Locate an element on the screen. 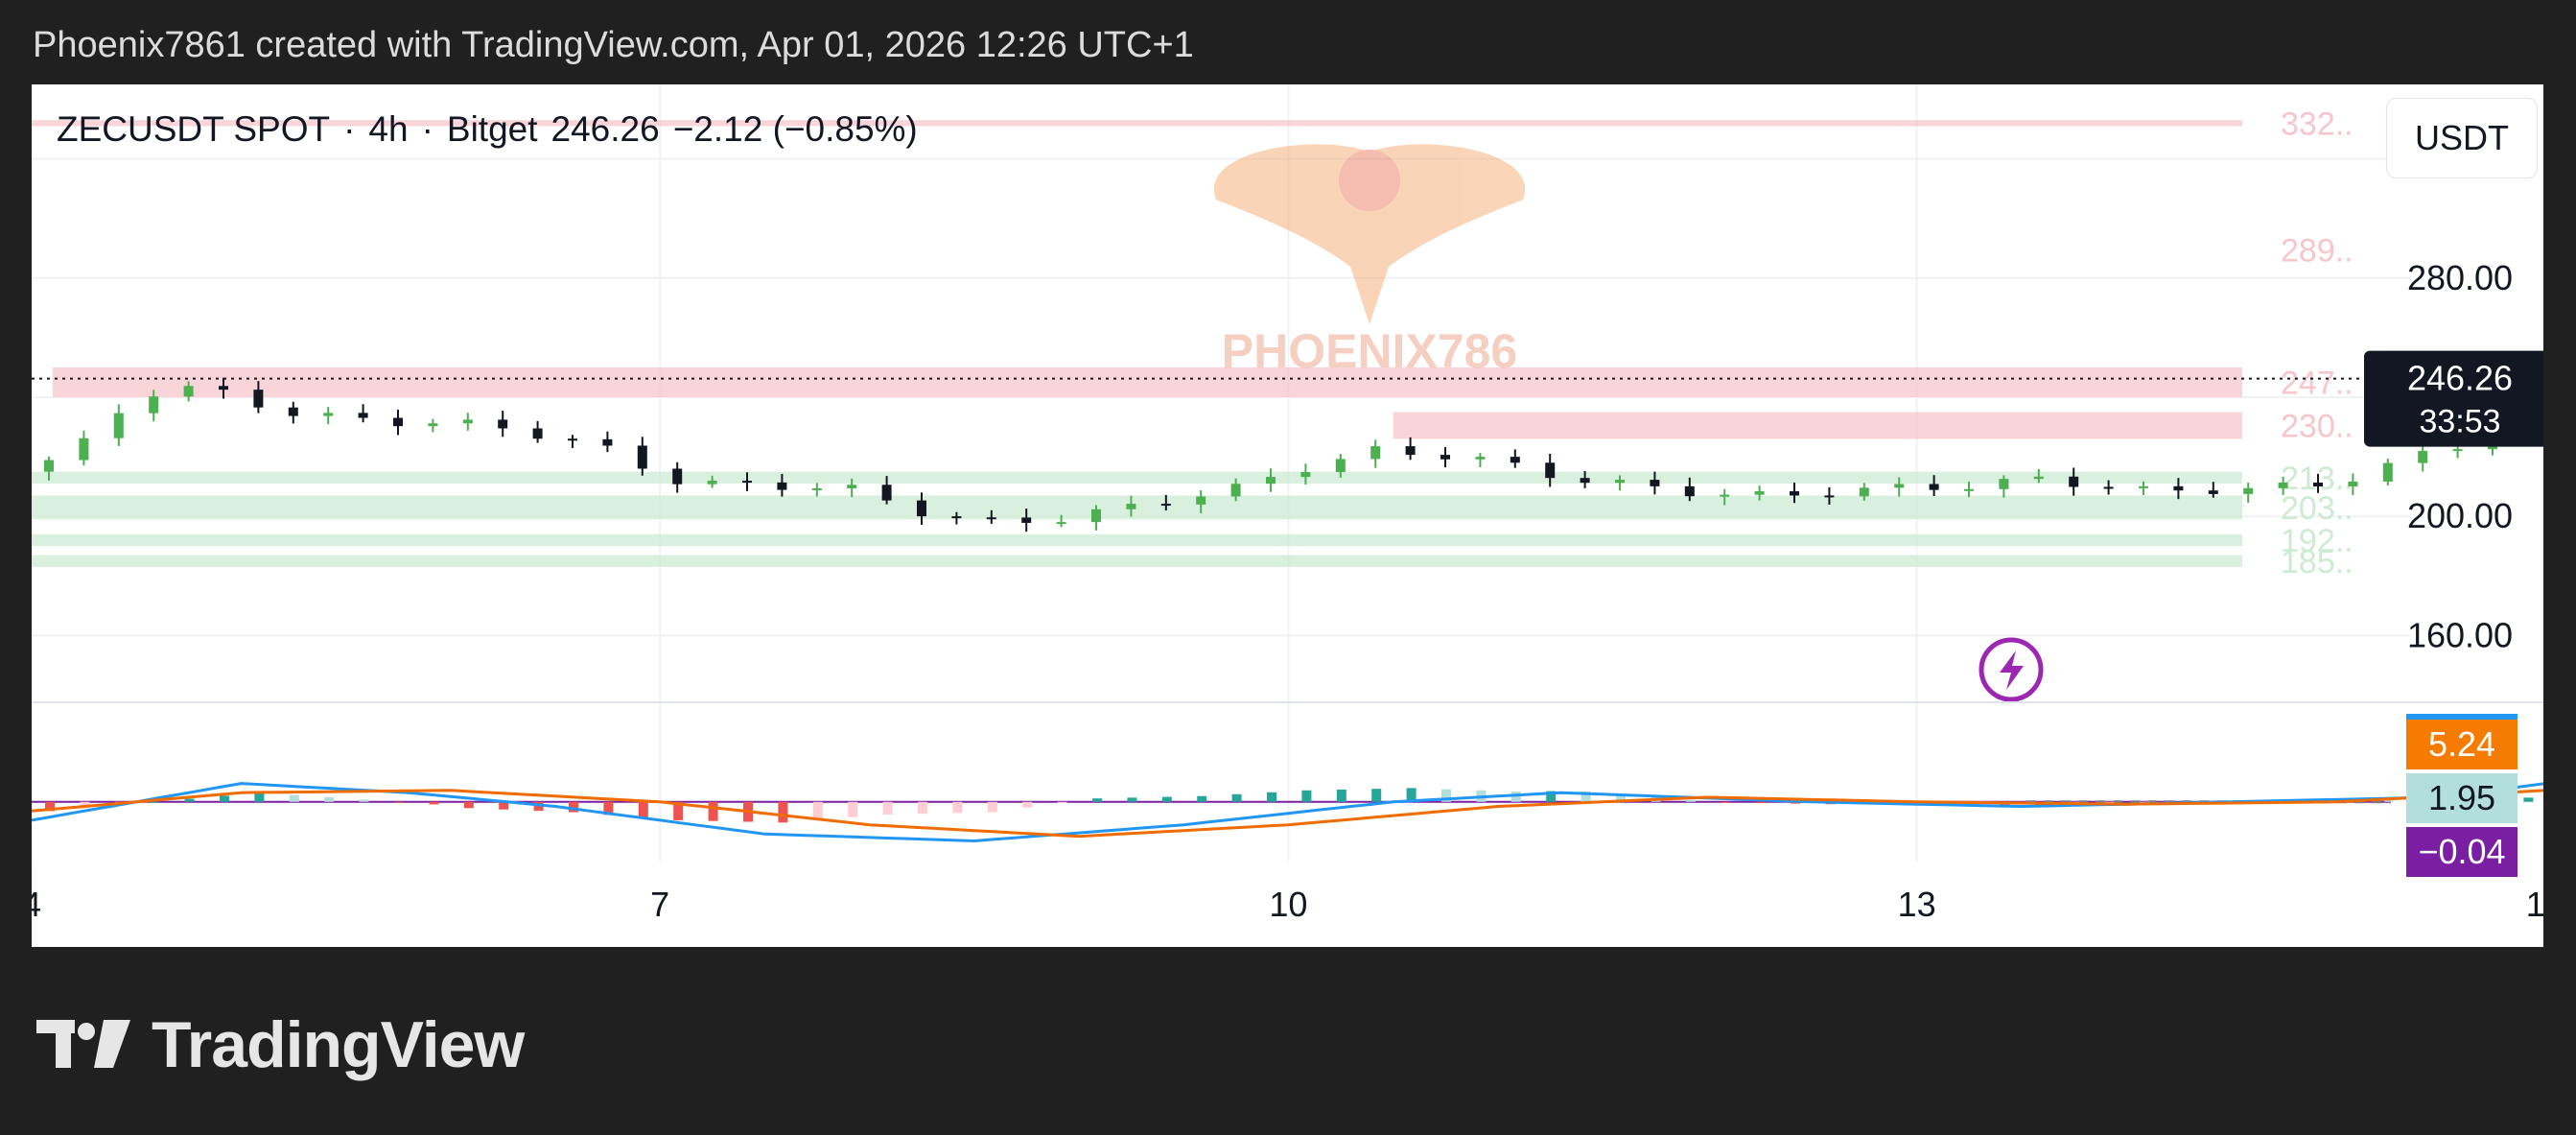 This screenshot has height=1135, width=2576. legend-interval: 4h is located at coordinates (388, 129).